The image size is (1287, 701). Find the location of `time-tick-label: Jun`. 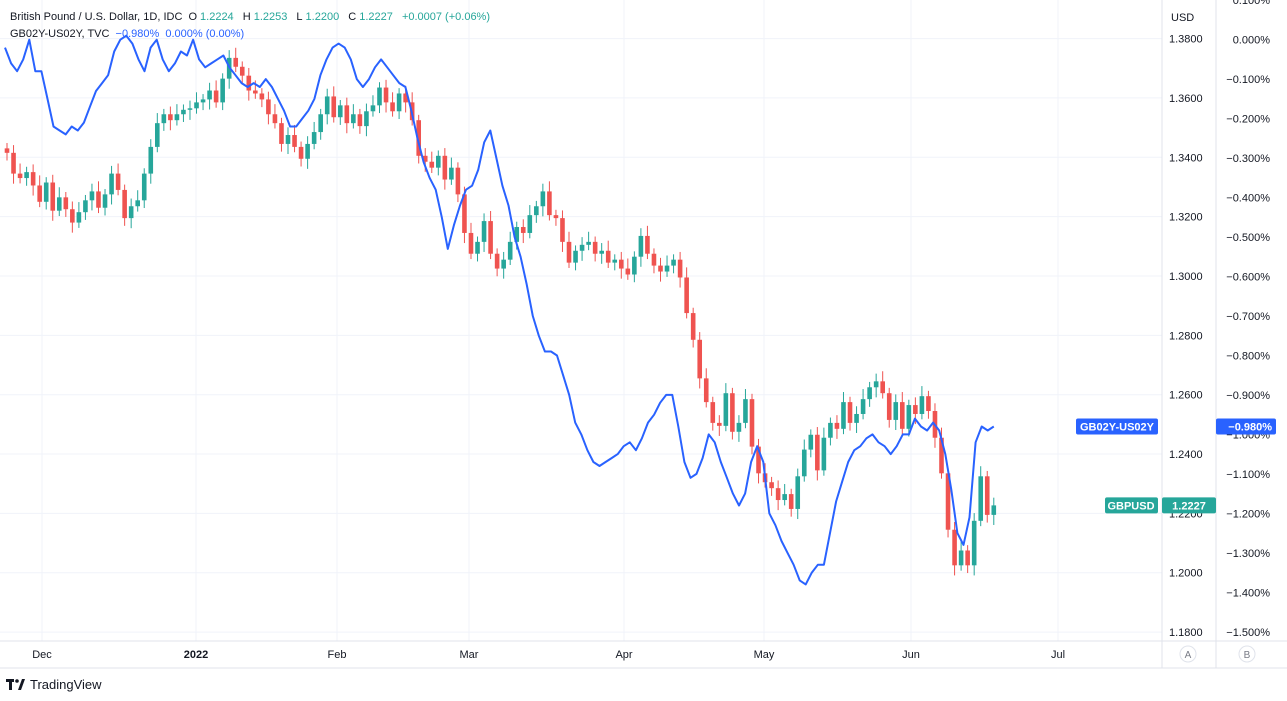

time-tick-label: Jun is located at coordinates (911, 655).